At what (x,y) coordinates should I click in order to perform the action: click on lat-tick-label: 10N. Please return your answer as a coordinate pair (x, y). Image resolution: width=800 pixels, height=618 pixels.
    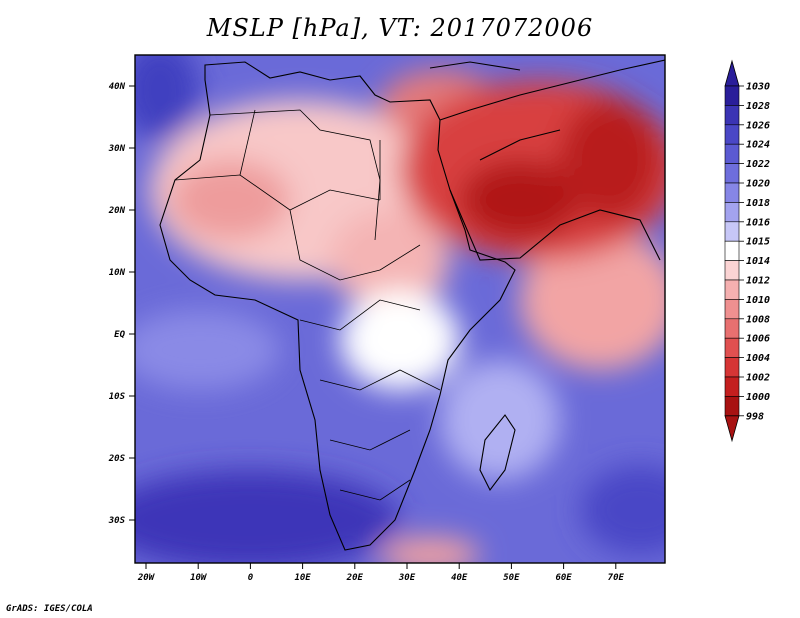
    Looking at the image, I should click on (117, 273).